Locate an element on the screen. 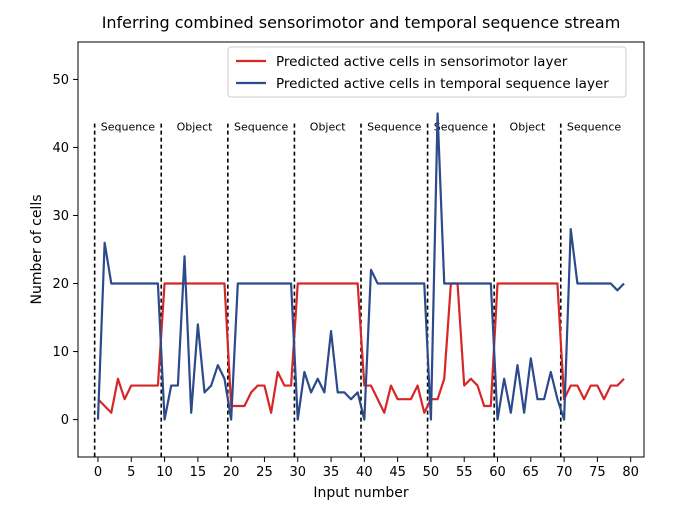  y-tick-label-0: 0 is located at coordinates (65, 420).